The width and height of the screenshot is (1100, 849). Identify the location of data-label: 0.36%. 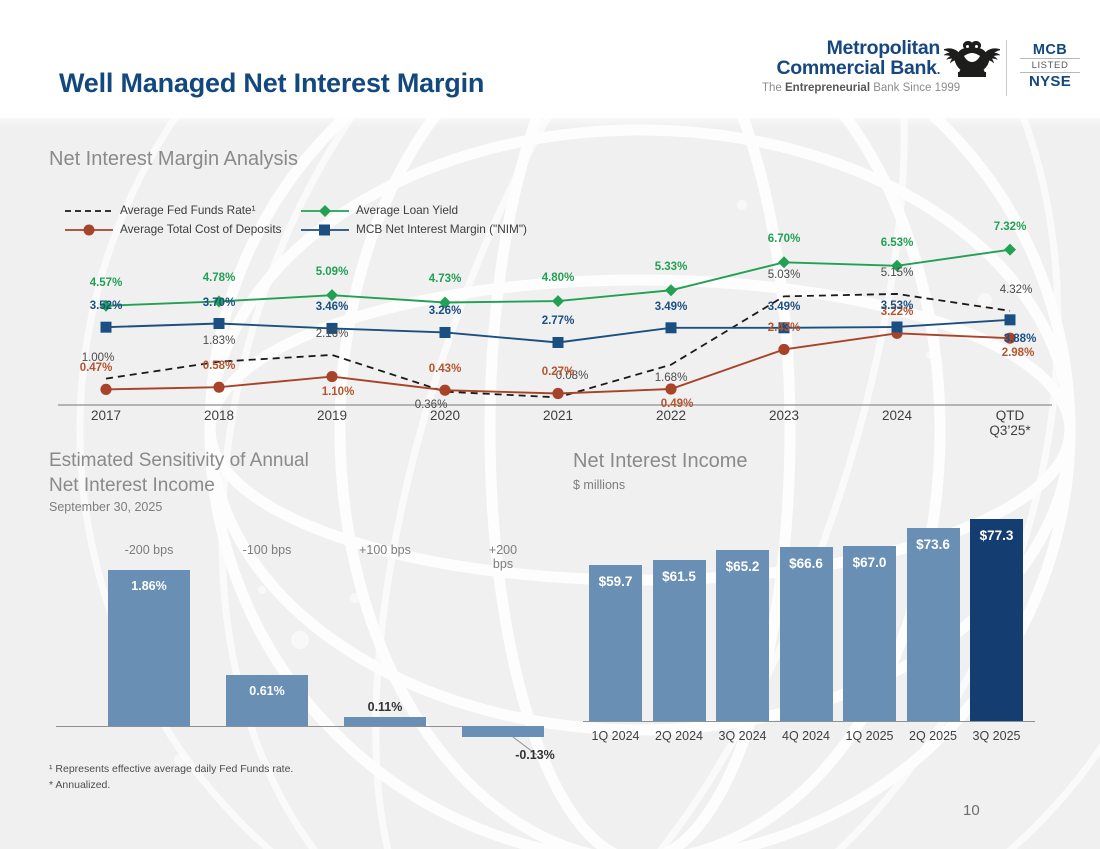
(431, 404).